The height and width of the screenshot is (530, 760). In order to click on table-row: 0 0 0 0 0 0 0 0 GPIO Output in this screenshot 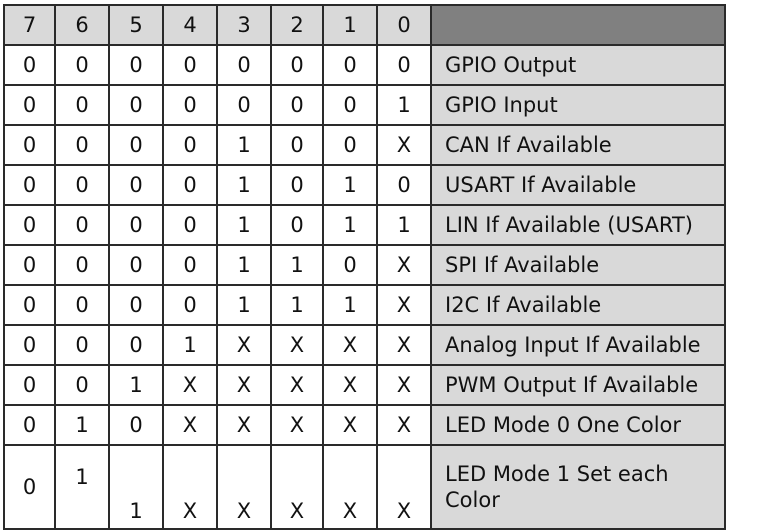, I will do `click(364, 65)`.